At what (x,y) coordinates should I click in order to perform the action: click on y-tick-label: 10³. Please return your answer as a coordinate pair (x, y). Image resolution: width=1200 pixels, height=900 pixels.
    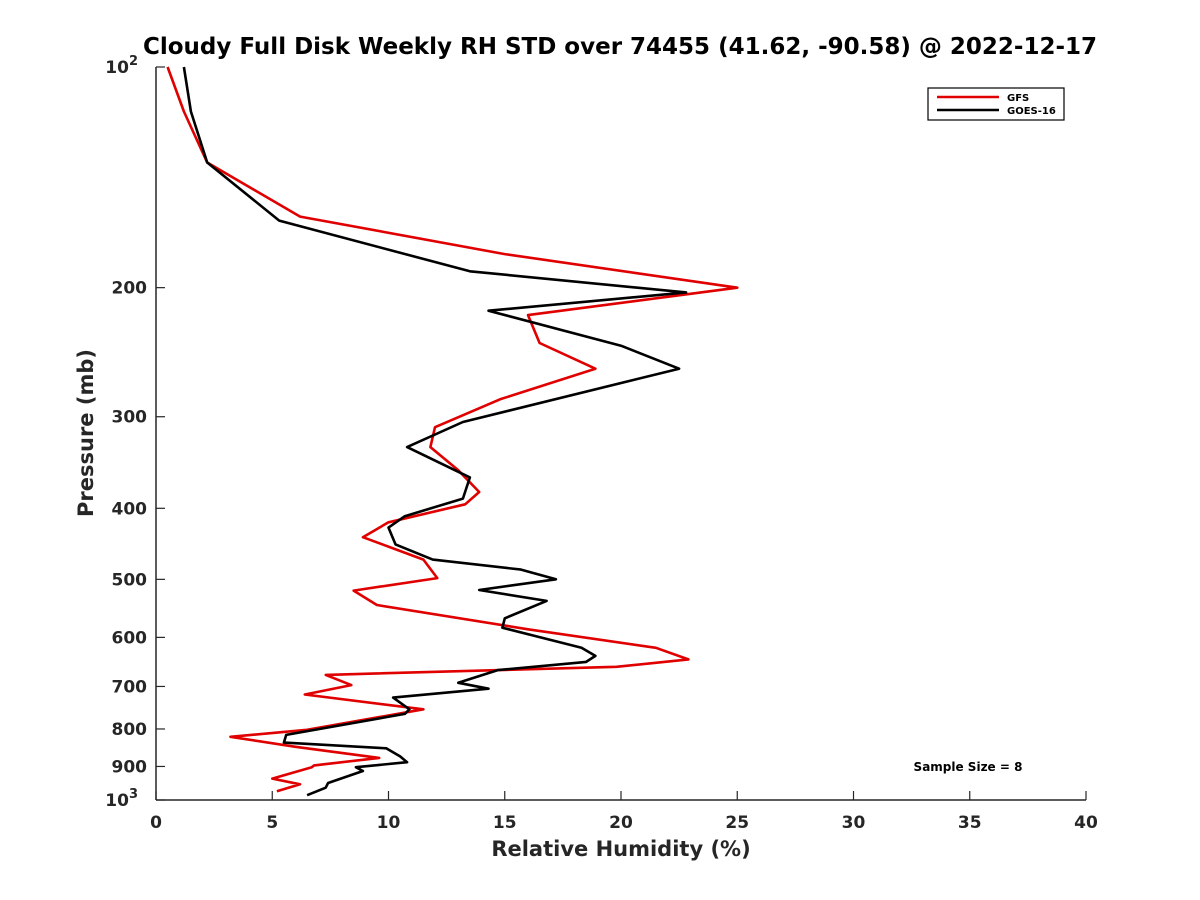
    Looking at the image, I should click on (121, 799).